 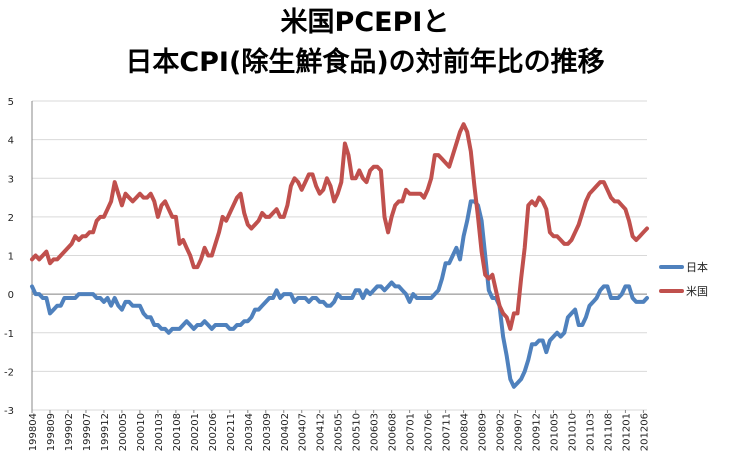 What do you see at coordinates (501, 432) in the screenshot?
I see `x-tick-label: 200902` at bounding box center [501, 432].